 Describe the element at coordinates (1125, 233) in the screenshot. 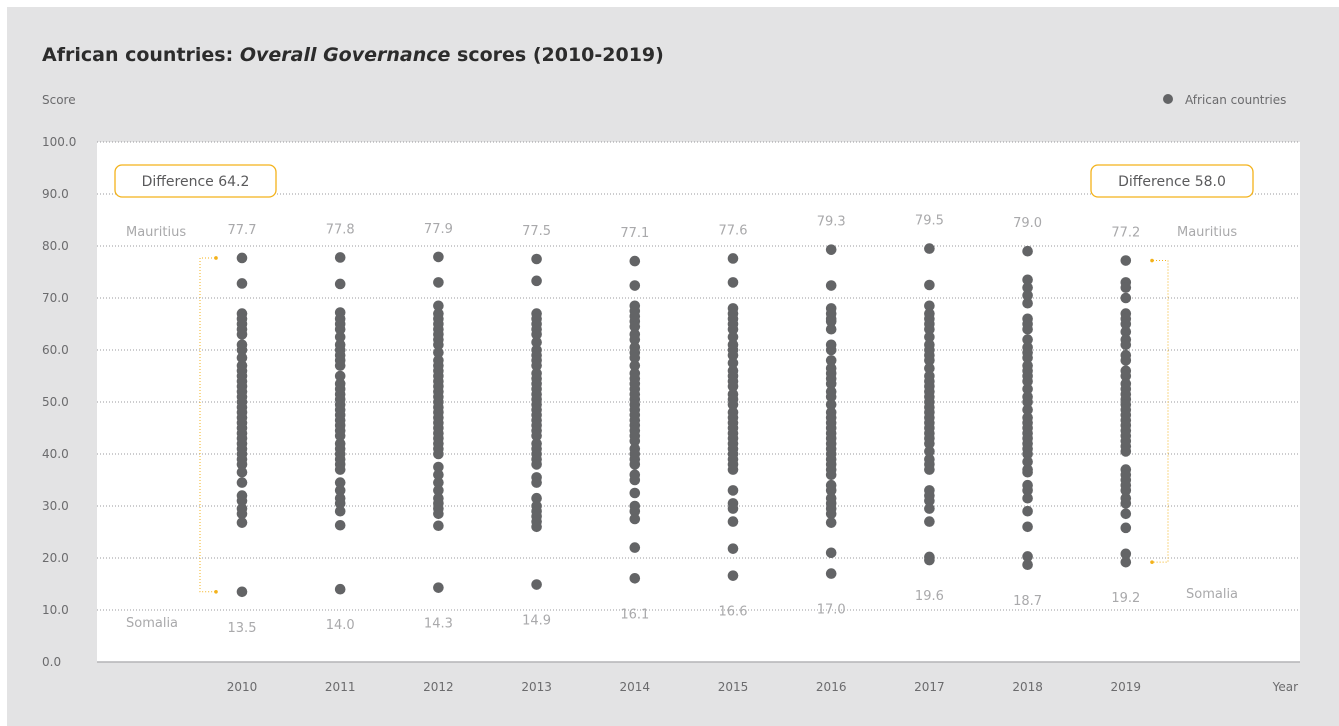

I see `max-value-label: 77.2` at that location.